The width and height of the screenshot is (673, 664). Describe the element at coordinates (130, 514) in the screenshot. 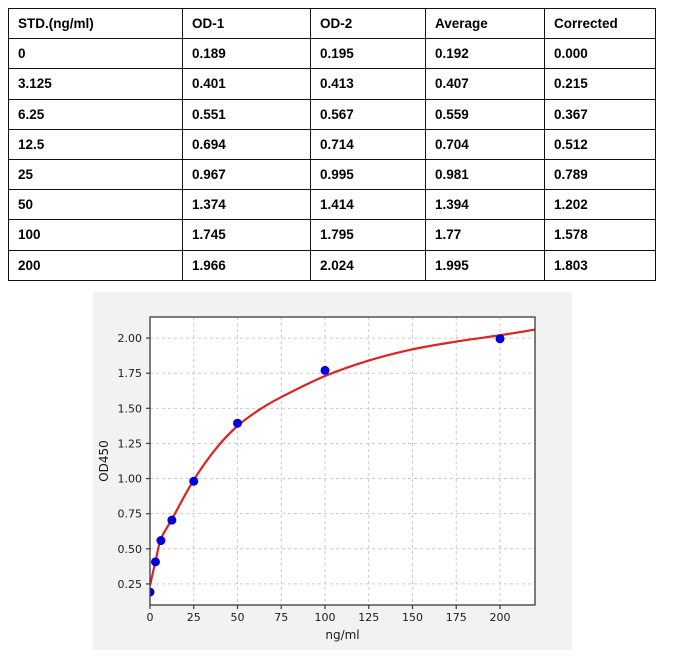

I see `y-tick-label: 0.75` at that location.